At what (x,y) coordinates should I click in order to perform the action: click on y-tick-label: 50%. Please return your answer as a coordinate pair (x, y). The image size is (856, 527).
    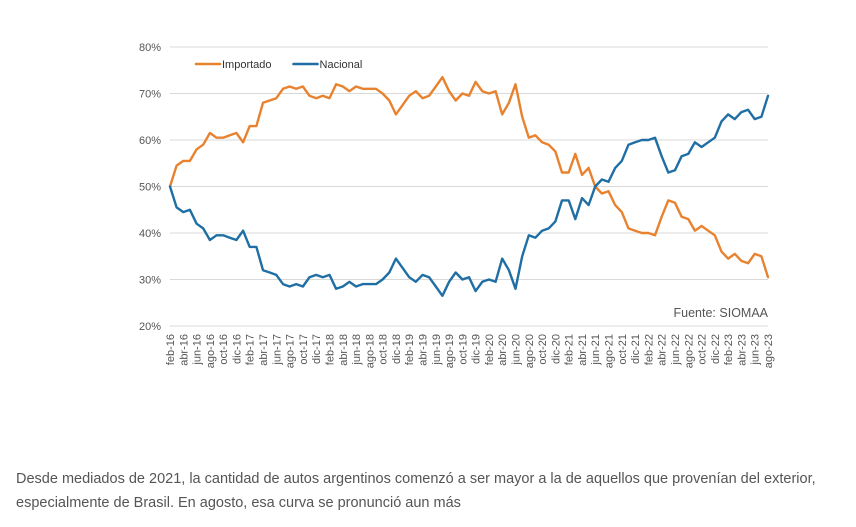
    Looking at the image, I should click on (150, 188).